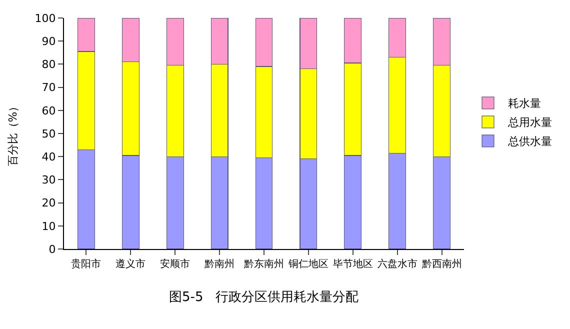  I want to click on x-tick-label: 安顺市, so click(175, 264).